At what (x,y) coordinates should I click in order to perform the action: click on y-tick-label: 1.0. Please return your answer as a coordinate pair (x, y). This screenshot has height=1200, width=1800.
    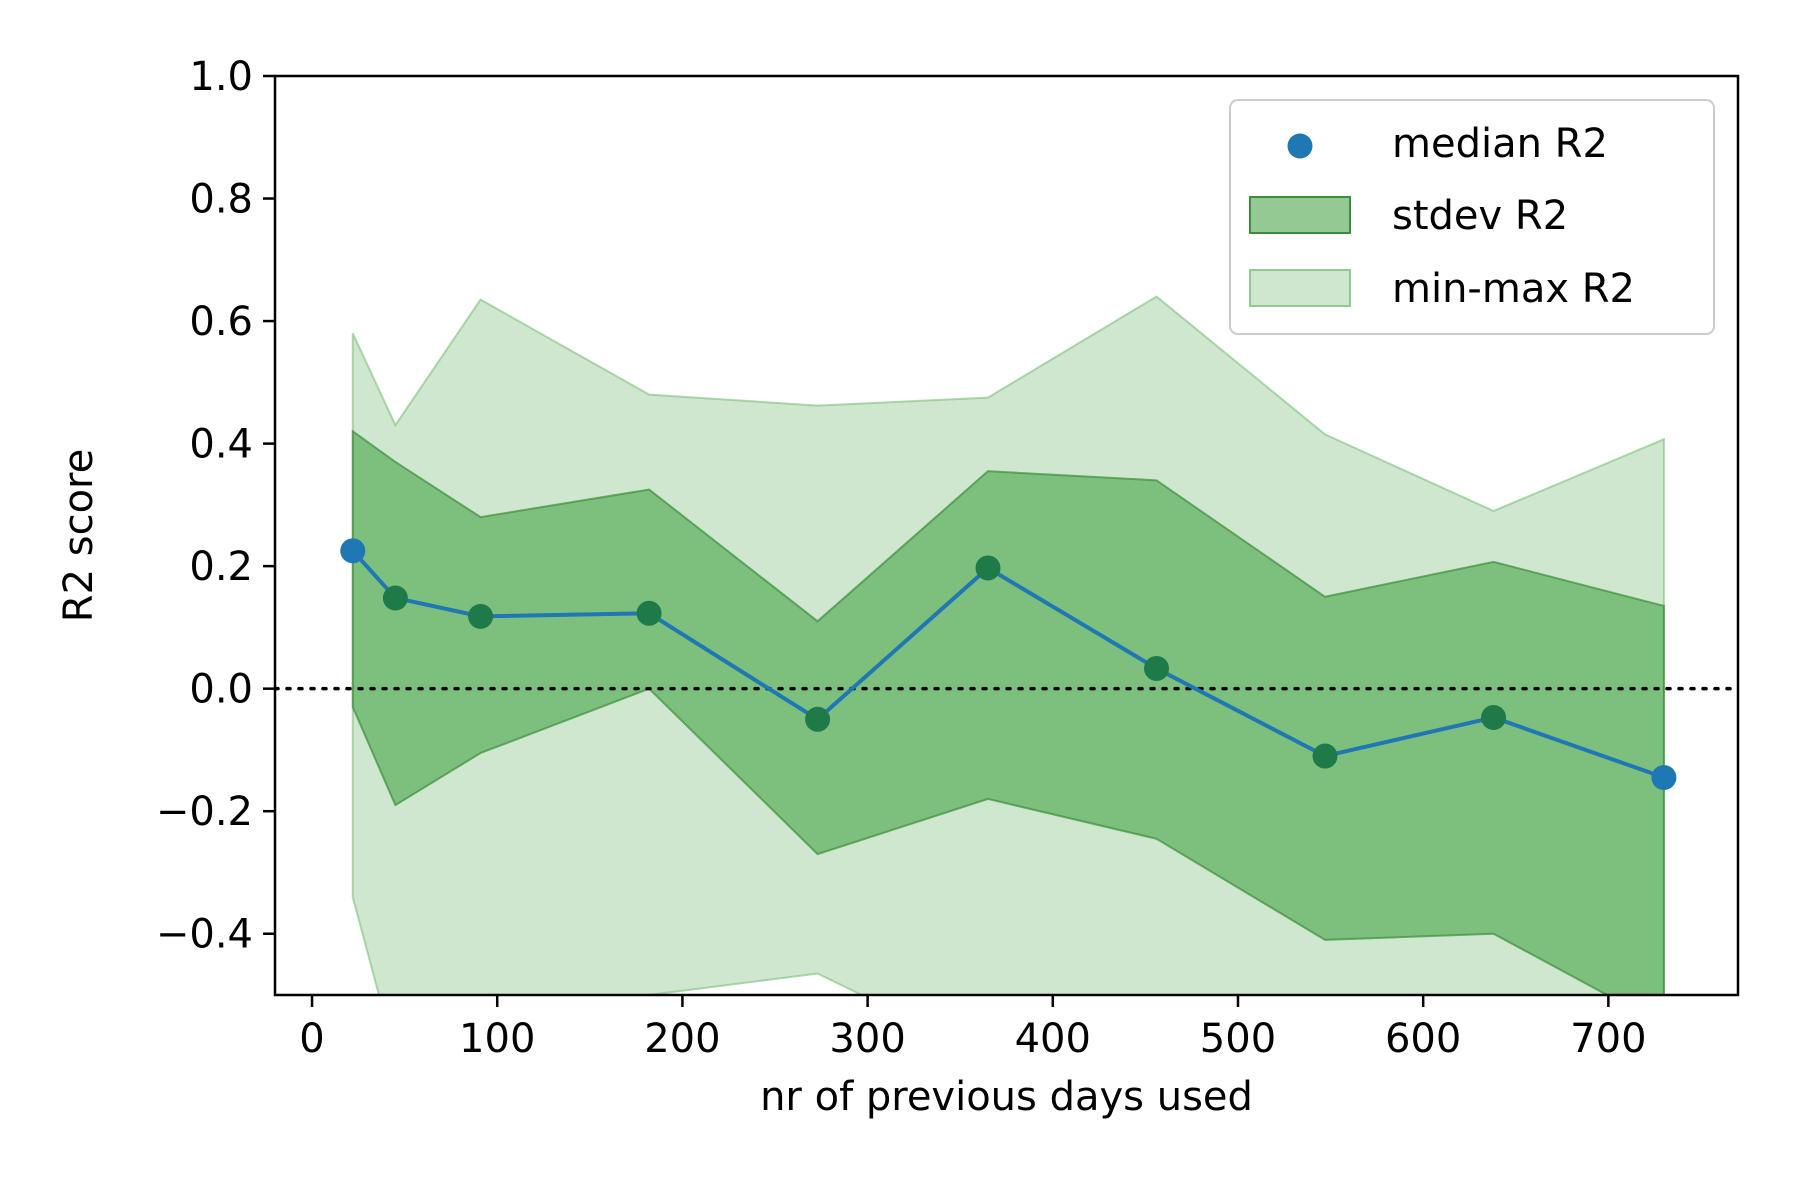
    Looking at the image, I should click on (221, 77).